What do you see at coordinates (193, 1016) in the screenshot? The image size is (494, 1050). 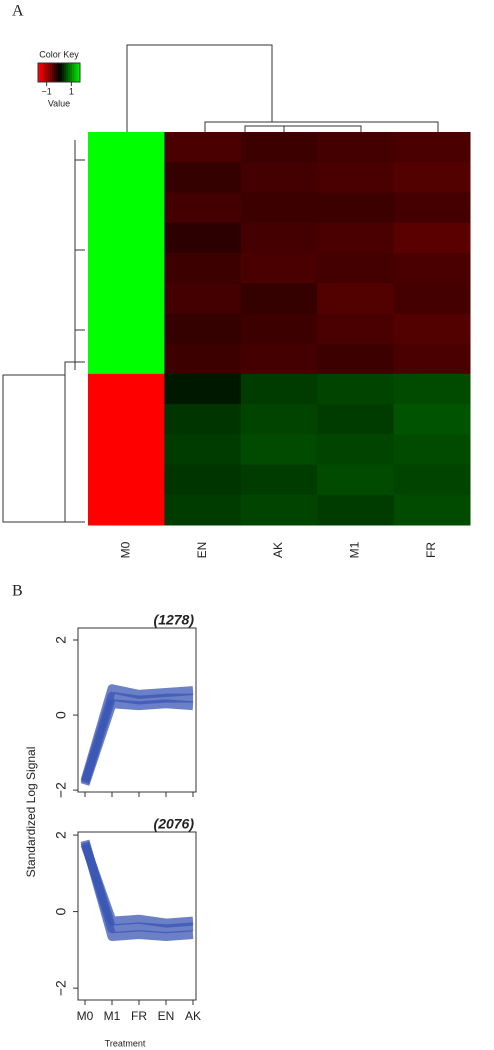 I see `x-tick-label: AK` at bounding box center [193, 1016].